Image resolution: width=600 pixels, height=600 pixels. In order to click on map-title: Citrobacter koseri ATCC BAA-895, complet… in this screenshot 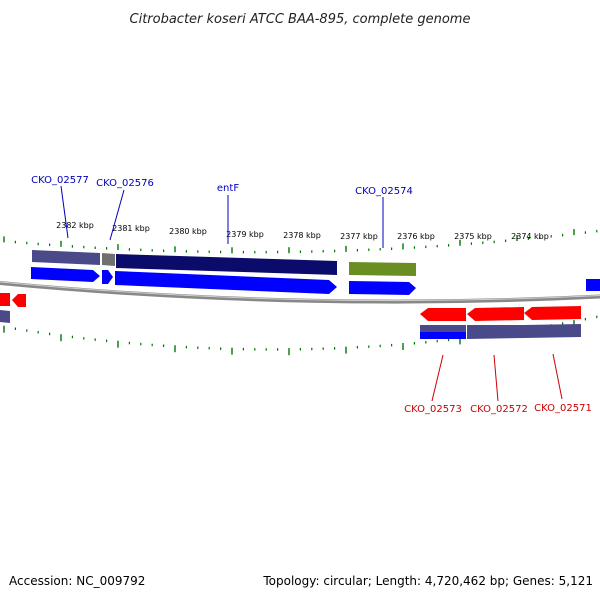, I will do `click(300, 19)`.